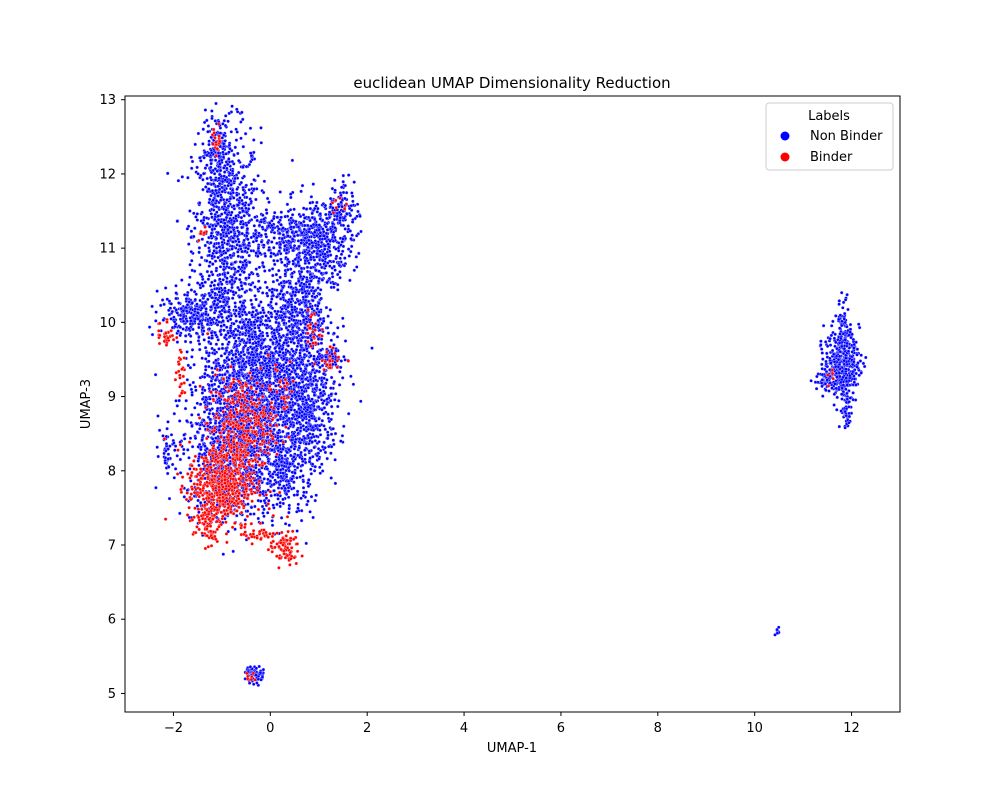 This screenshot has height=800, width=1000. I want to click on chart-title: euclidean UMAP Dimensionality Reduction, so click(511, 83).